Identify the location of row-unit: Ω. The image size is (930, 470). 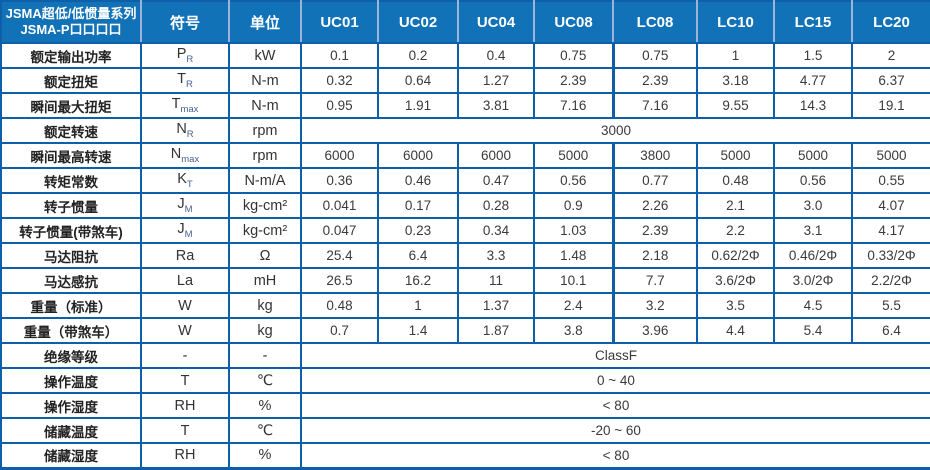
(265, 255).